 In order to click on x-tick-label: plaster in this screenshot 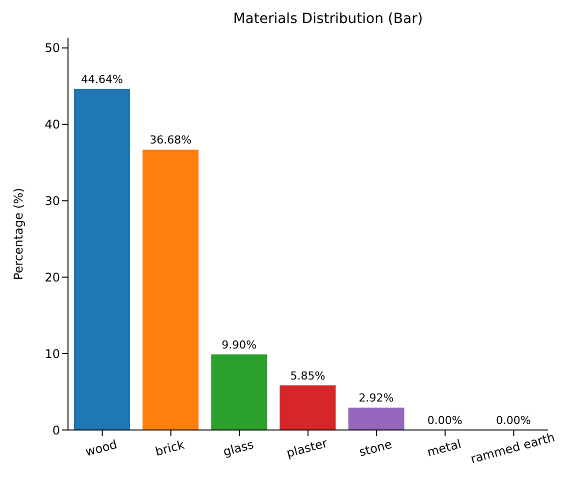, I will do `click(307, 448)`.